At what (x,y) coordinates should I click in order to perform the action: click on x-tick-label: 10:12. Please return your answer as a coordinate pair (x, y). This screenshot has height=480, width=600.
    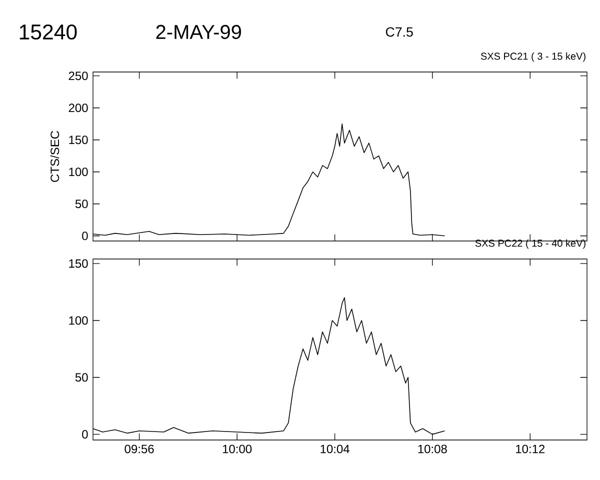
    Looking at the image, I should click on (530, 449).